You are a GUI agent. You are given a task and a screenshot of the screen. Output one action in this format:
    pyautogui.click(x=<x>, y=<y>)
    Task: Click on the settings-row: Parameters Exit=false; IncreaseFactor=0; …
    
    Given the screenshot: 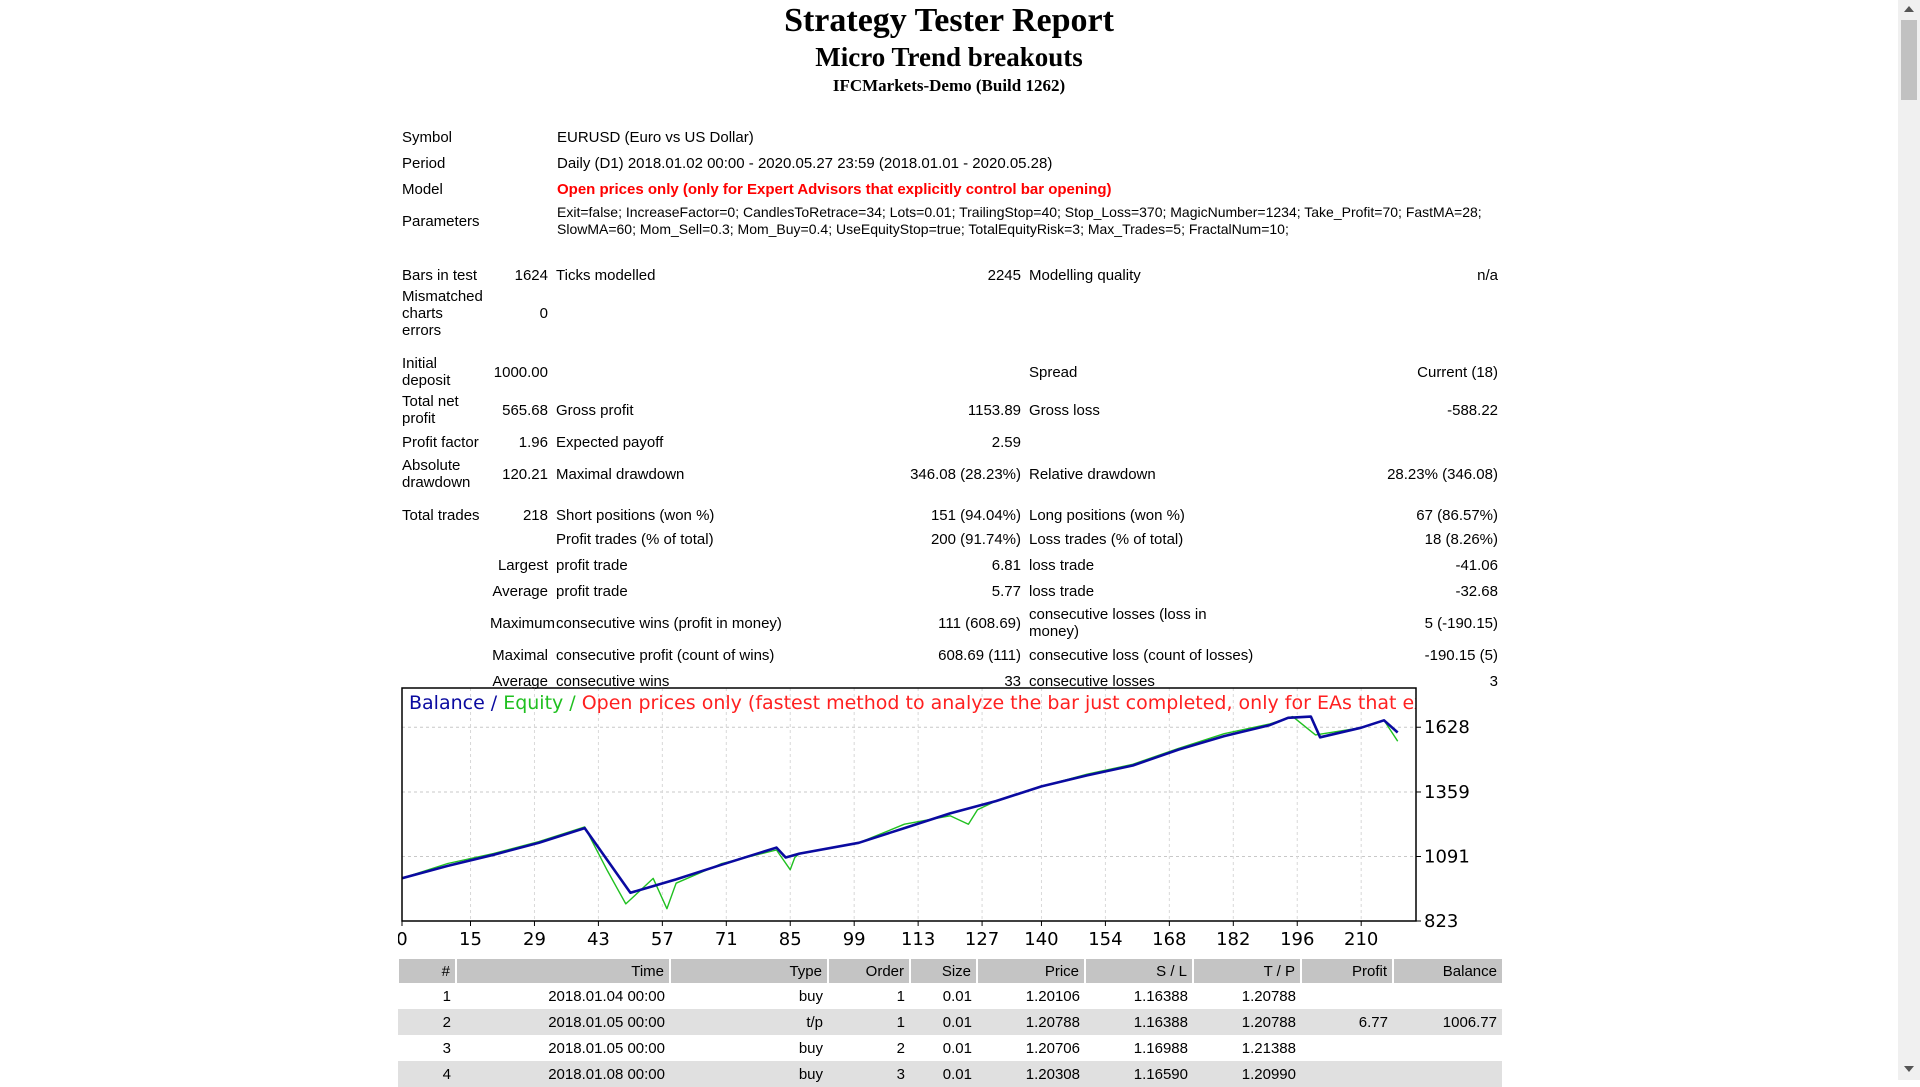 What is the action you would take?
    pyautogui.click(x=950, y=221)
    